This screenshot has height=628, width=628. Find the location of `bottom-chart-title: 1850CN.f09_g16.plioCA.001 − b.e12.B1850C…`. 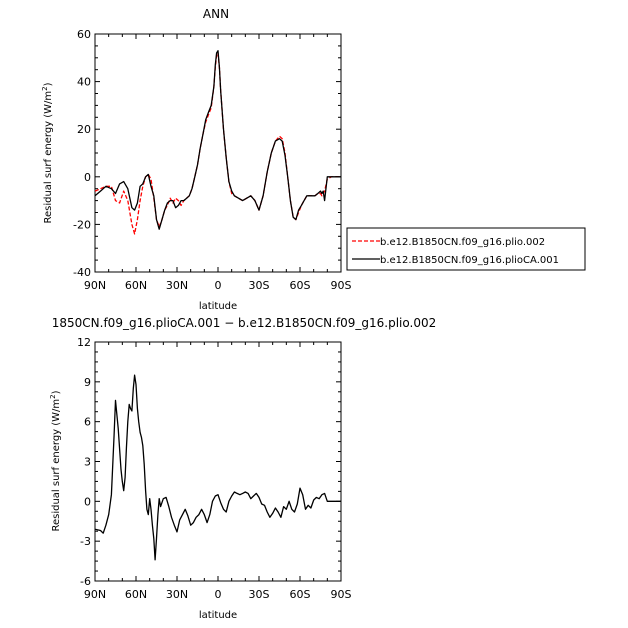

bottom-chart-title: 1850CN.f09_g16.plioCA.001 − b.e12.B1850C… is located at coordinates (244, 323).